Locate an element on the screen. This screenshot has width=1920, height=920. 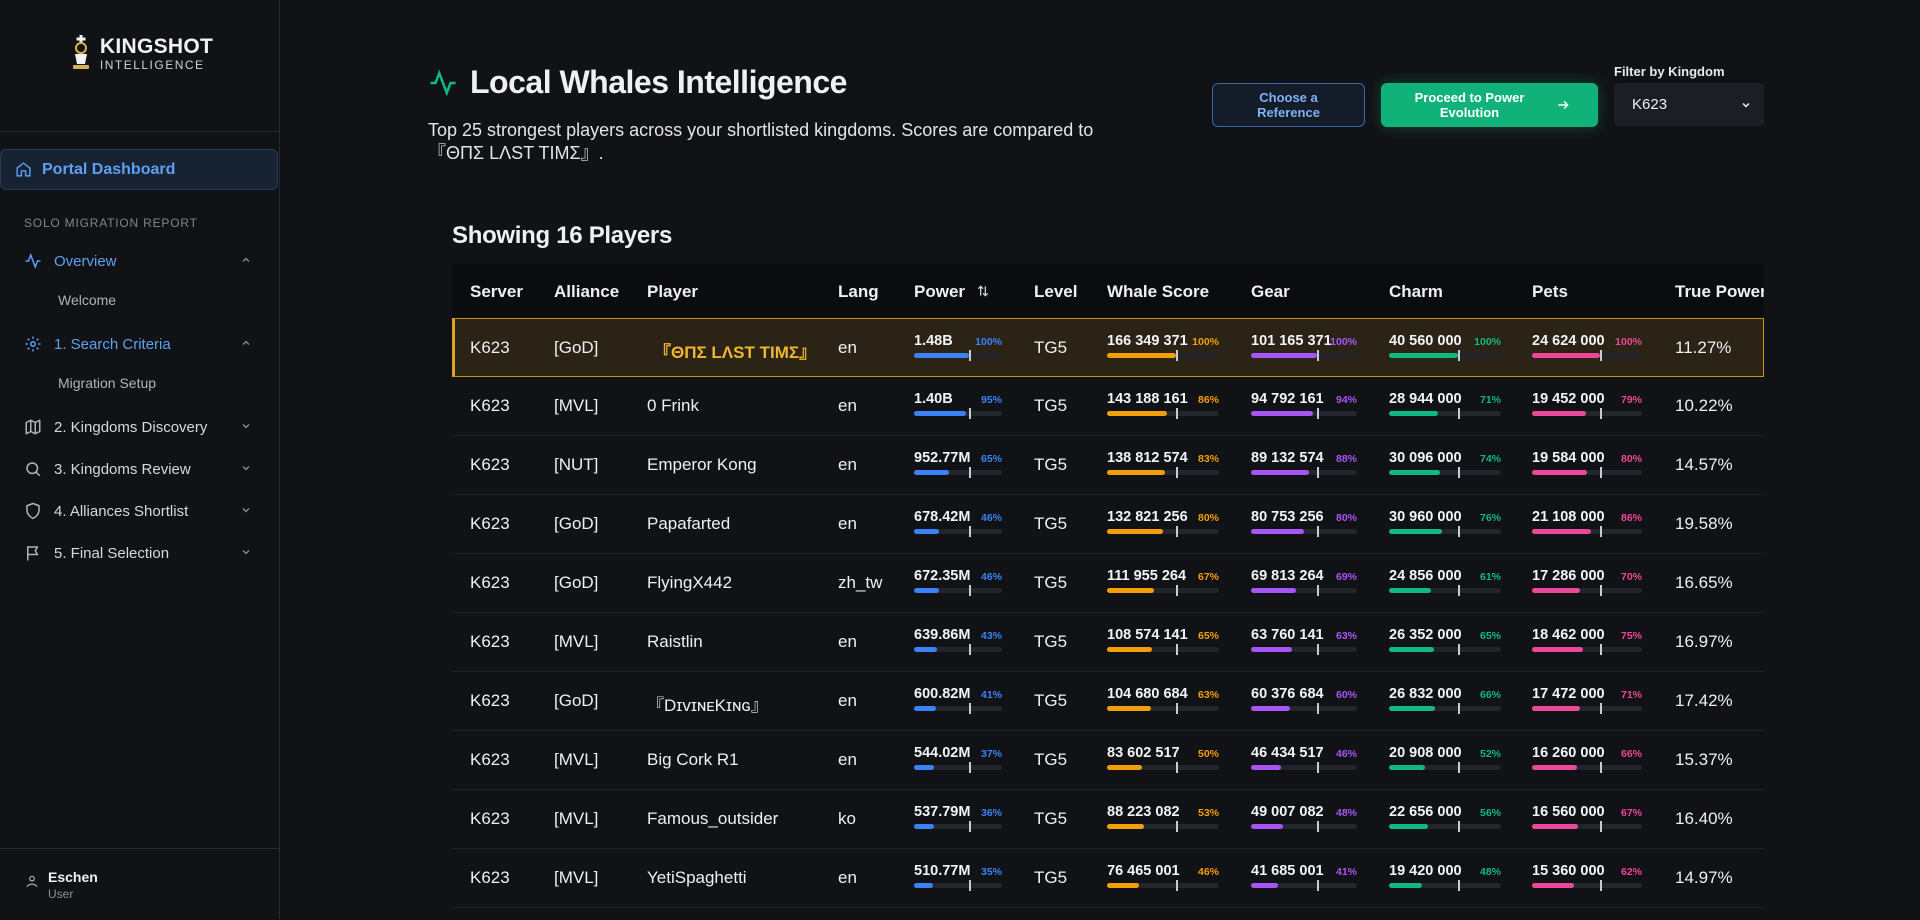
pets-value: 19 452 000 is located at coordinates (1568, 399).